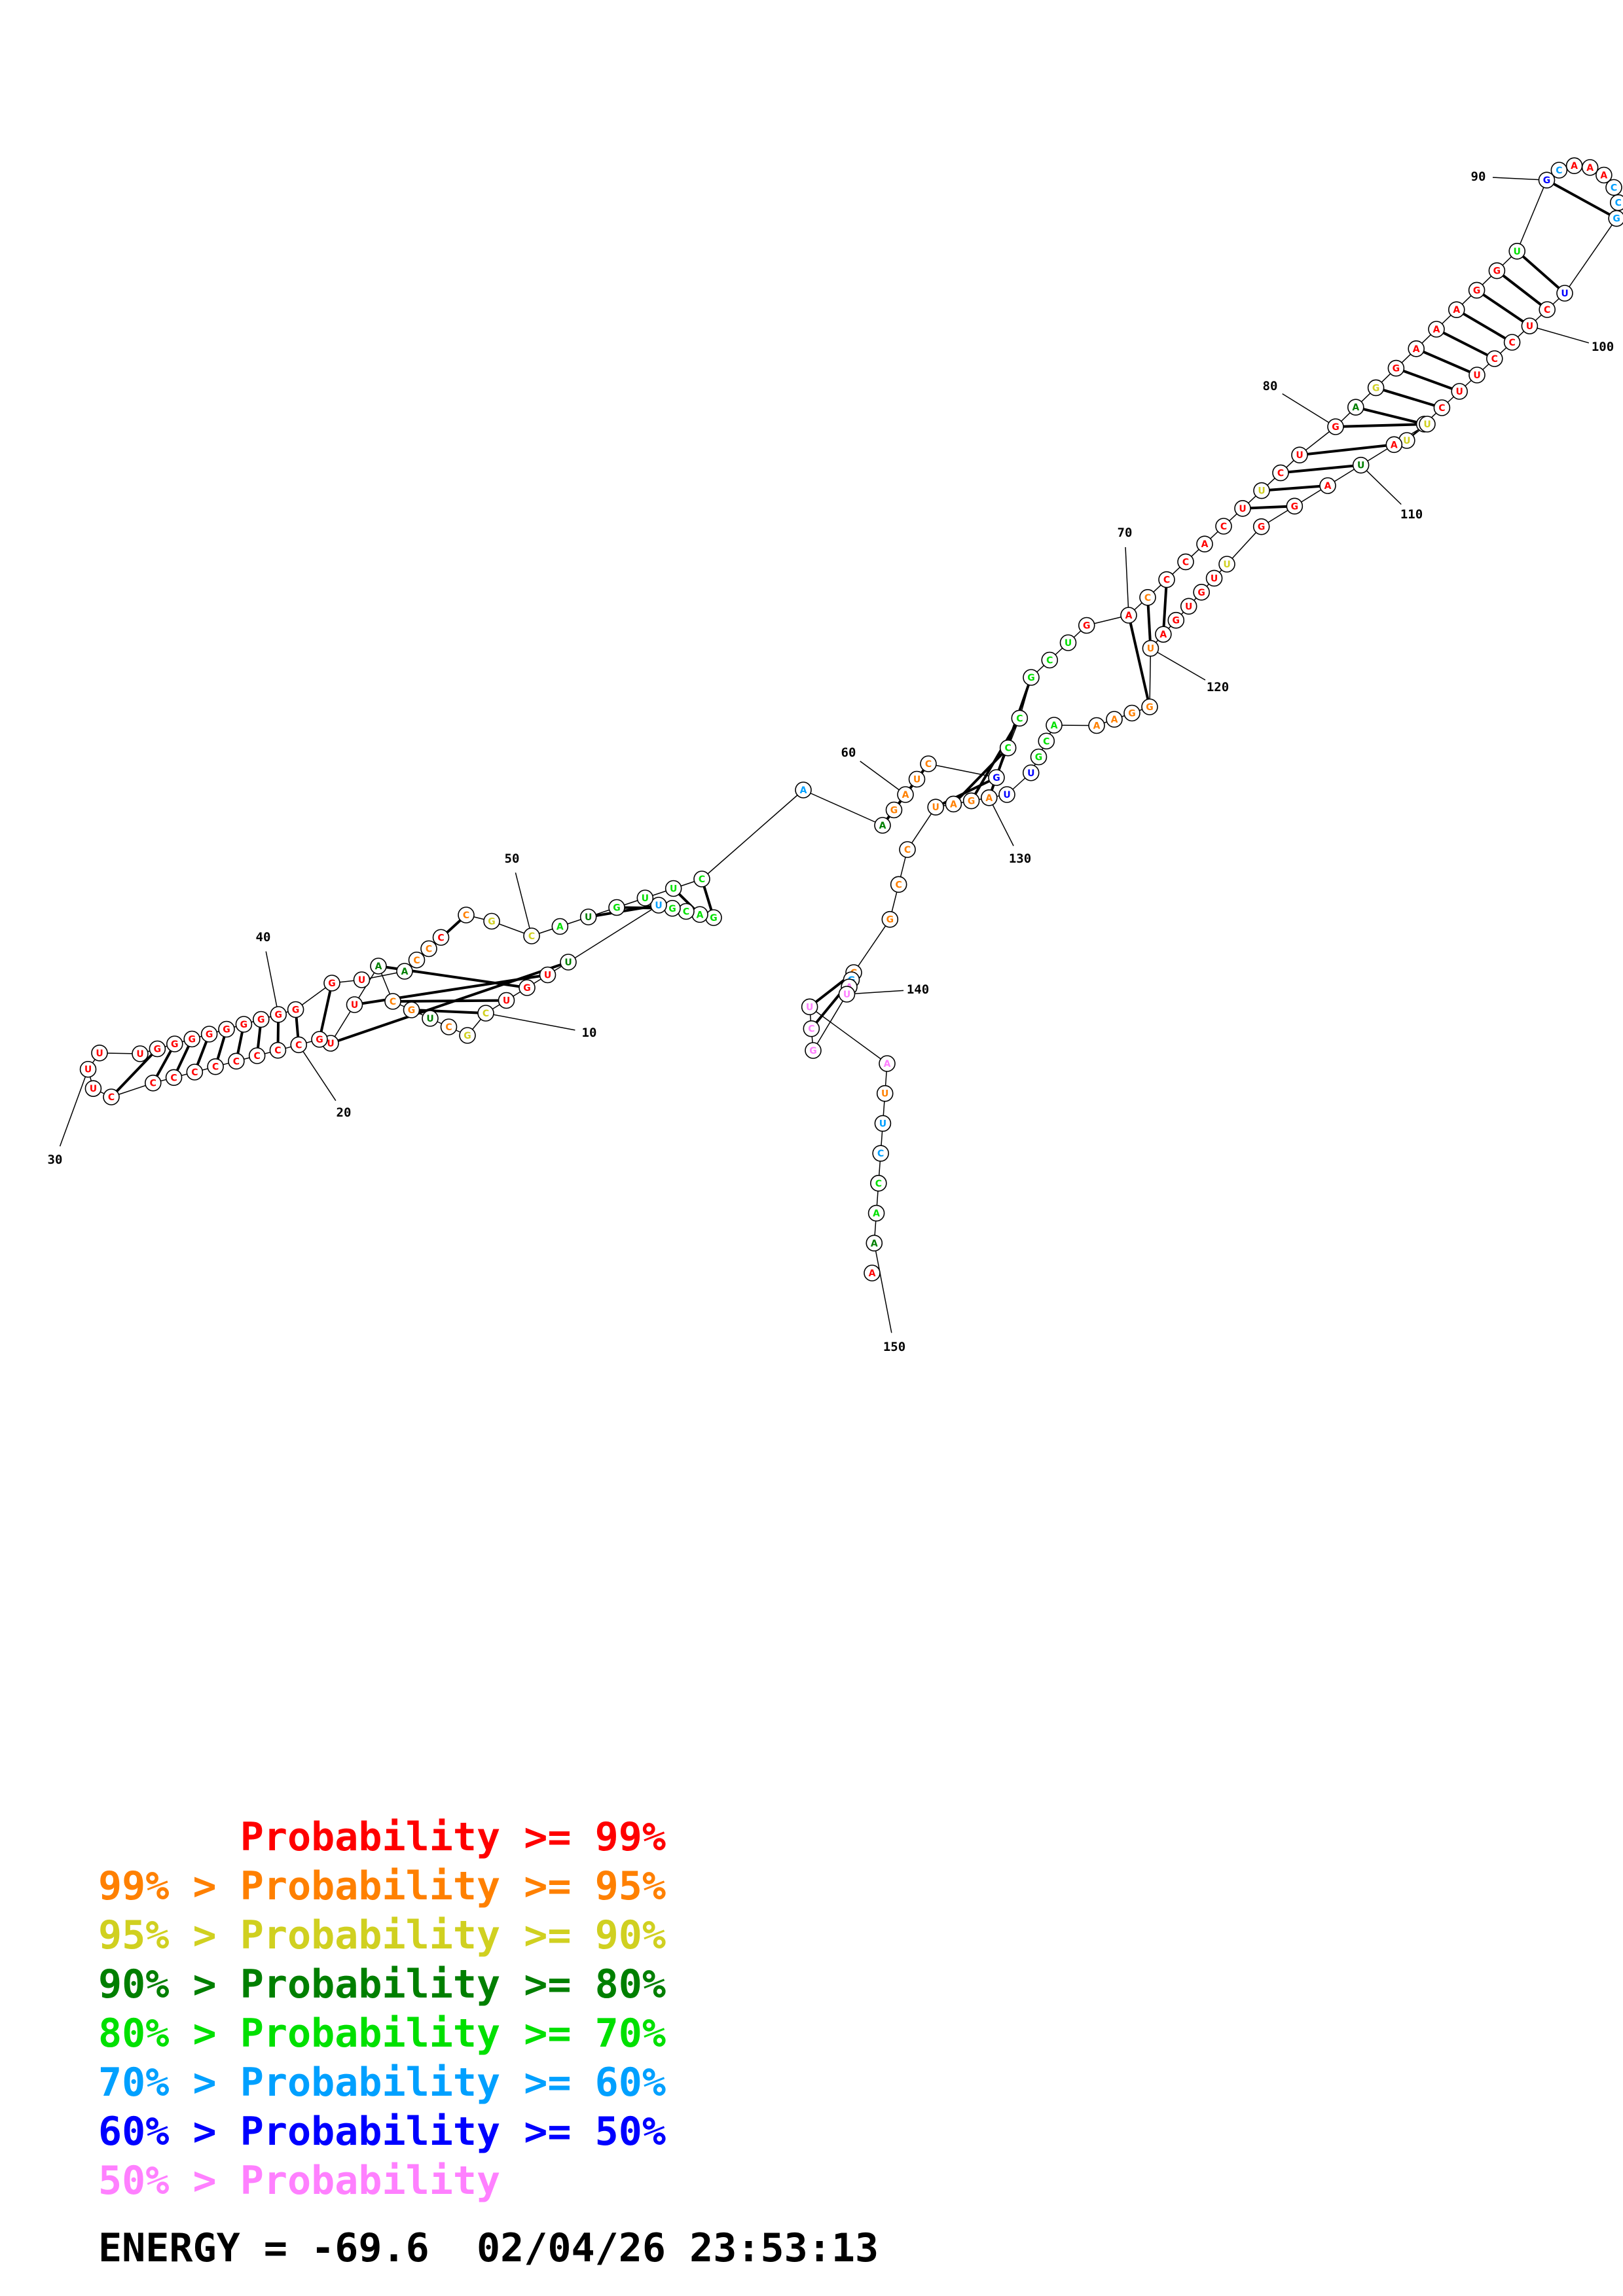 The image size is (1623, 2296). Describe the element at coordinates (595, 1886) in the screenshot. I see `legend-suffix: >= 95%` at that location.